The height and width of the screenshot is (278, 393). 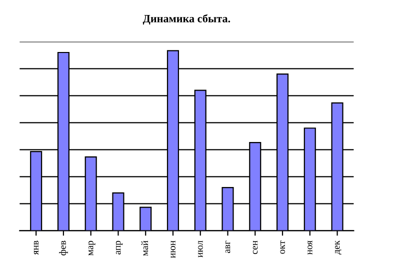 I want to click on x-tick-label: авг, so click(x=228, y=247).